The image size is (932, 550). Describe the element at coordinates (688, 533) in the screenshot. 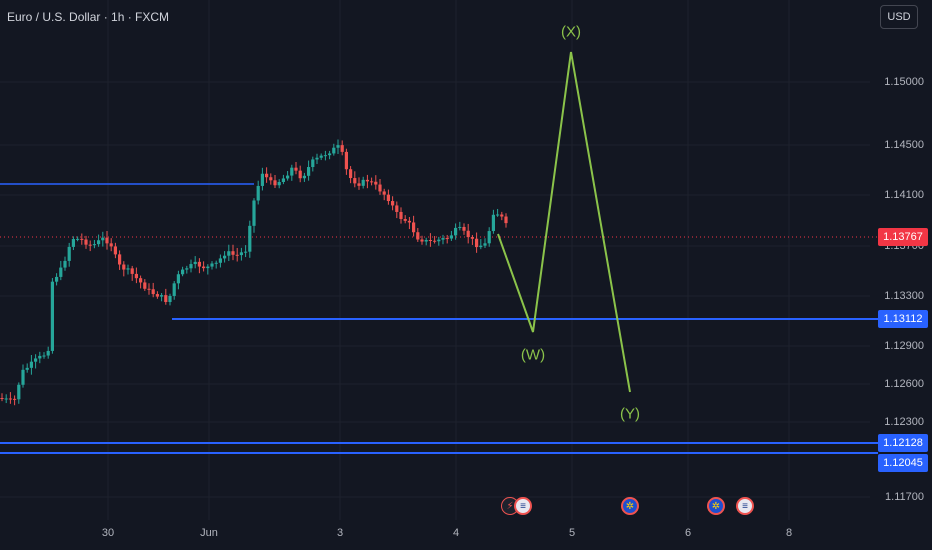

I see `time-tick: 6` at that location.